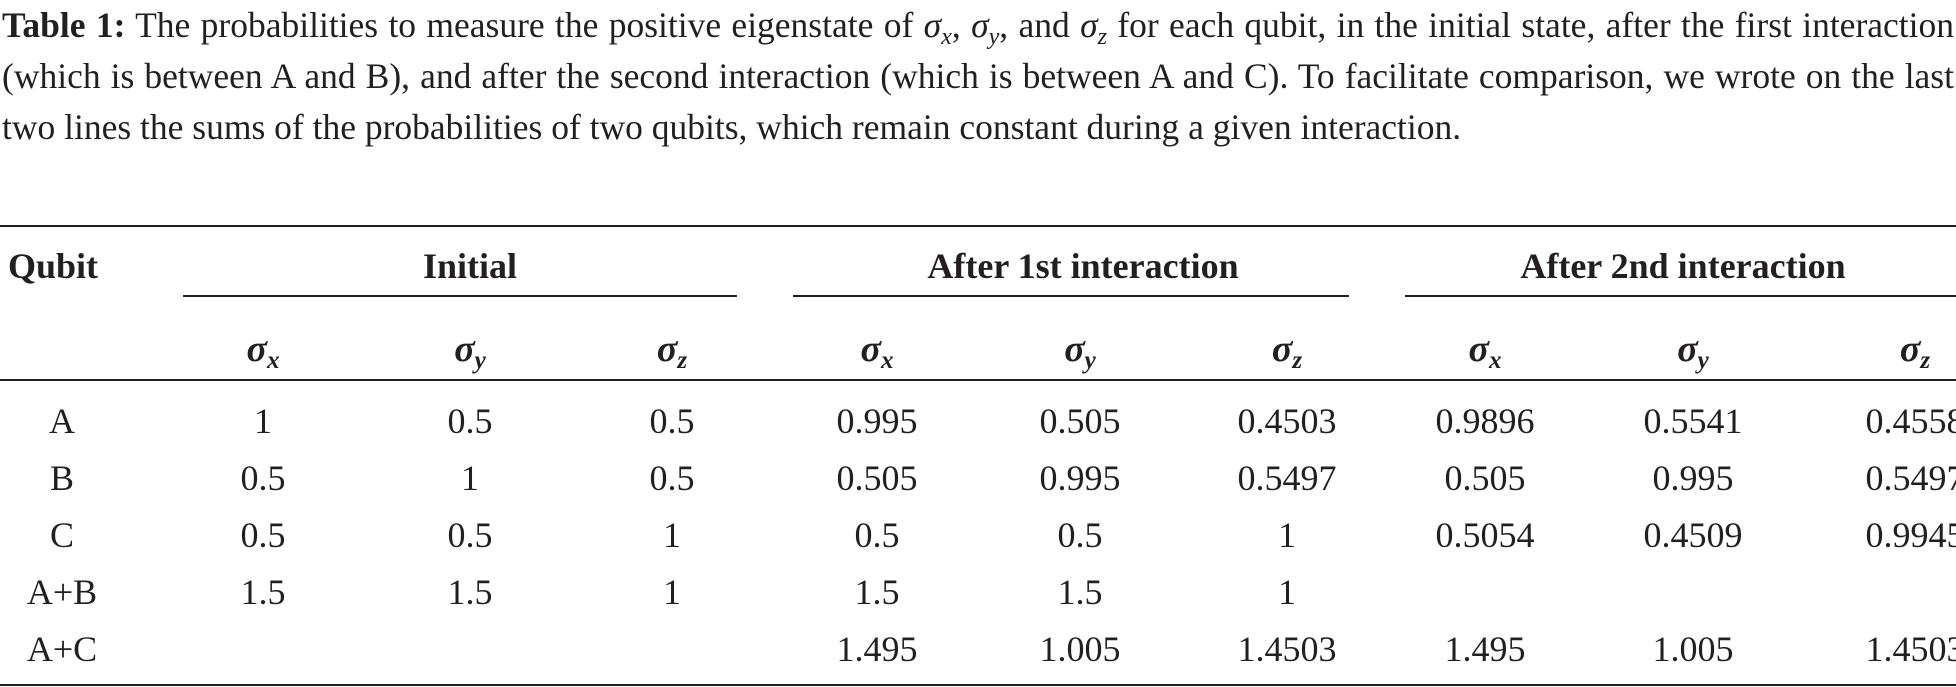 This screenshot has width=1956, height=687. Describe the element at coordinates (1485, 535) in the screenshot. I see `table-cell: 0.5054` at that location.